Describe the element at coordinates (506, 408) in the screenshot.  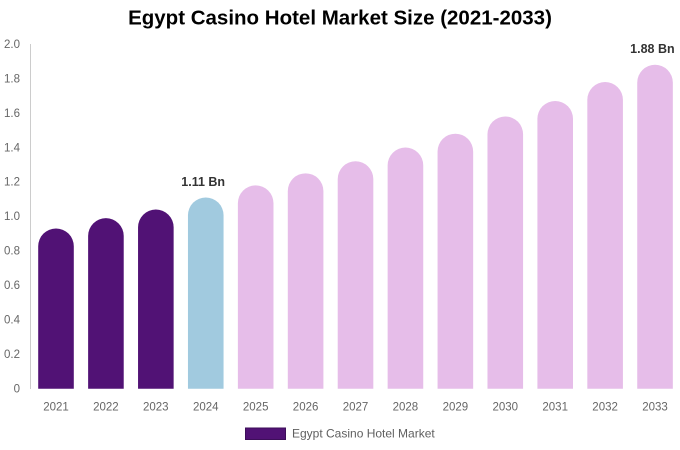
I see `svg-text: 2030` at that location.